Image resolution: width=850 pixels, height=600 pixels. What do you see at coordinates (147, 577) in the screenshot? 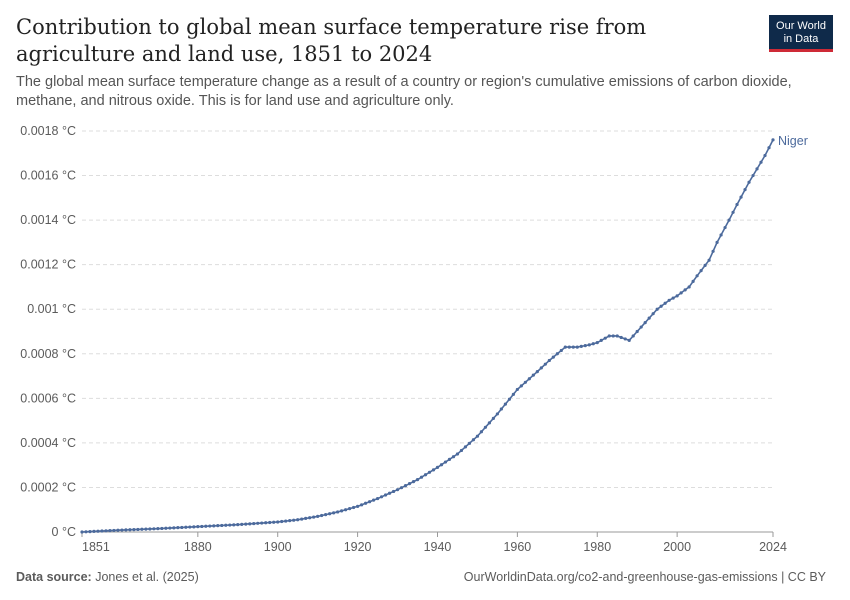
I see `data-source-link: Jones et al. (2025)` at bounding box center [147, 577].